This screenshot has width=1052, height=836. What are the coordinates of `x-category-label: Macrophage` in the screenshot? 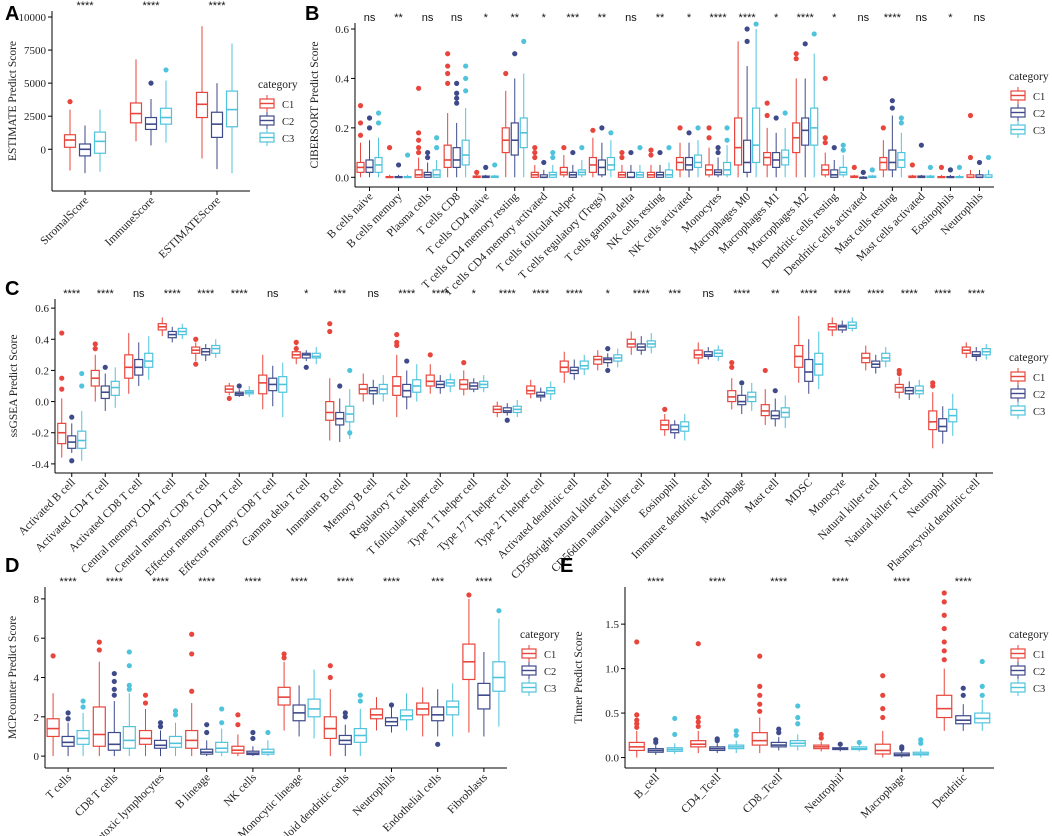 It's located at (883, 796).